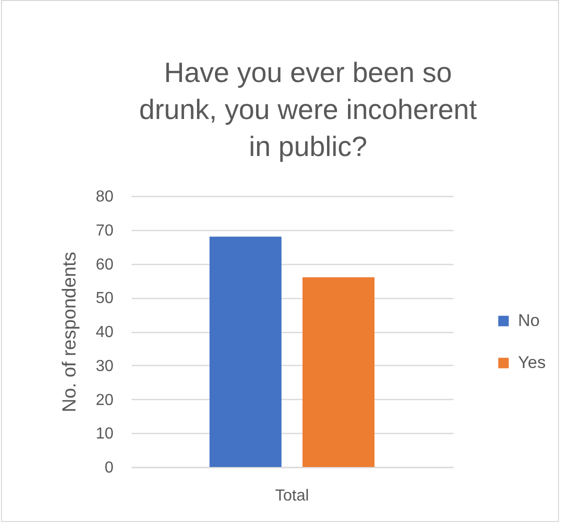 The height and width of the screenshot is (526, 563). What do you see at coordinates (105, 434) in the screenshot?
I see `y-tick-label: 10` at bounding box center [105, 434].